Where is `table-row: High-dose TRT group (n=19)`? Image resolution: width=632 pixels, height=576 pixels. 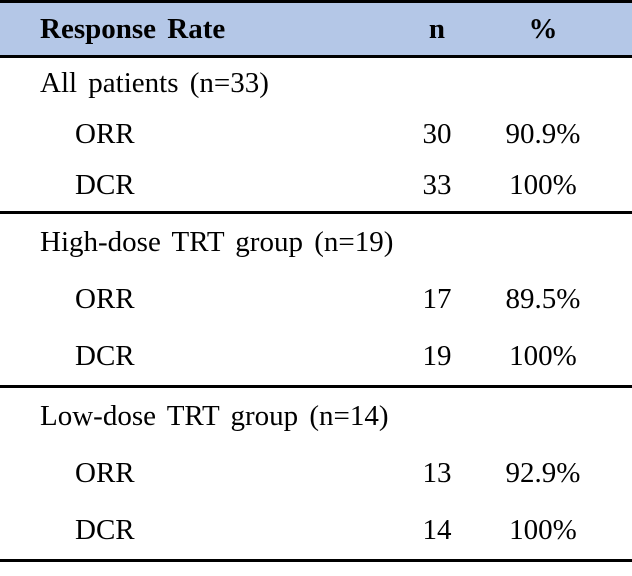 table-row: High-dose TRT group (n=19) is located at coordinates (316, 242).